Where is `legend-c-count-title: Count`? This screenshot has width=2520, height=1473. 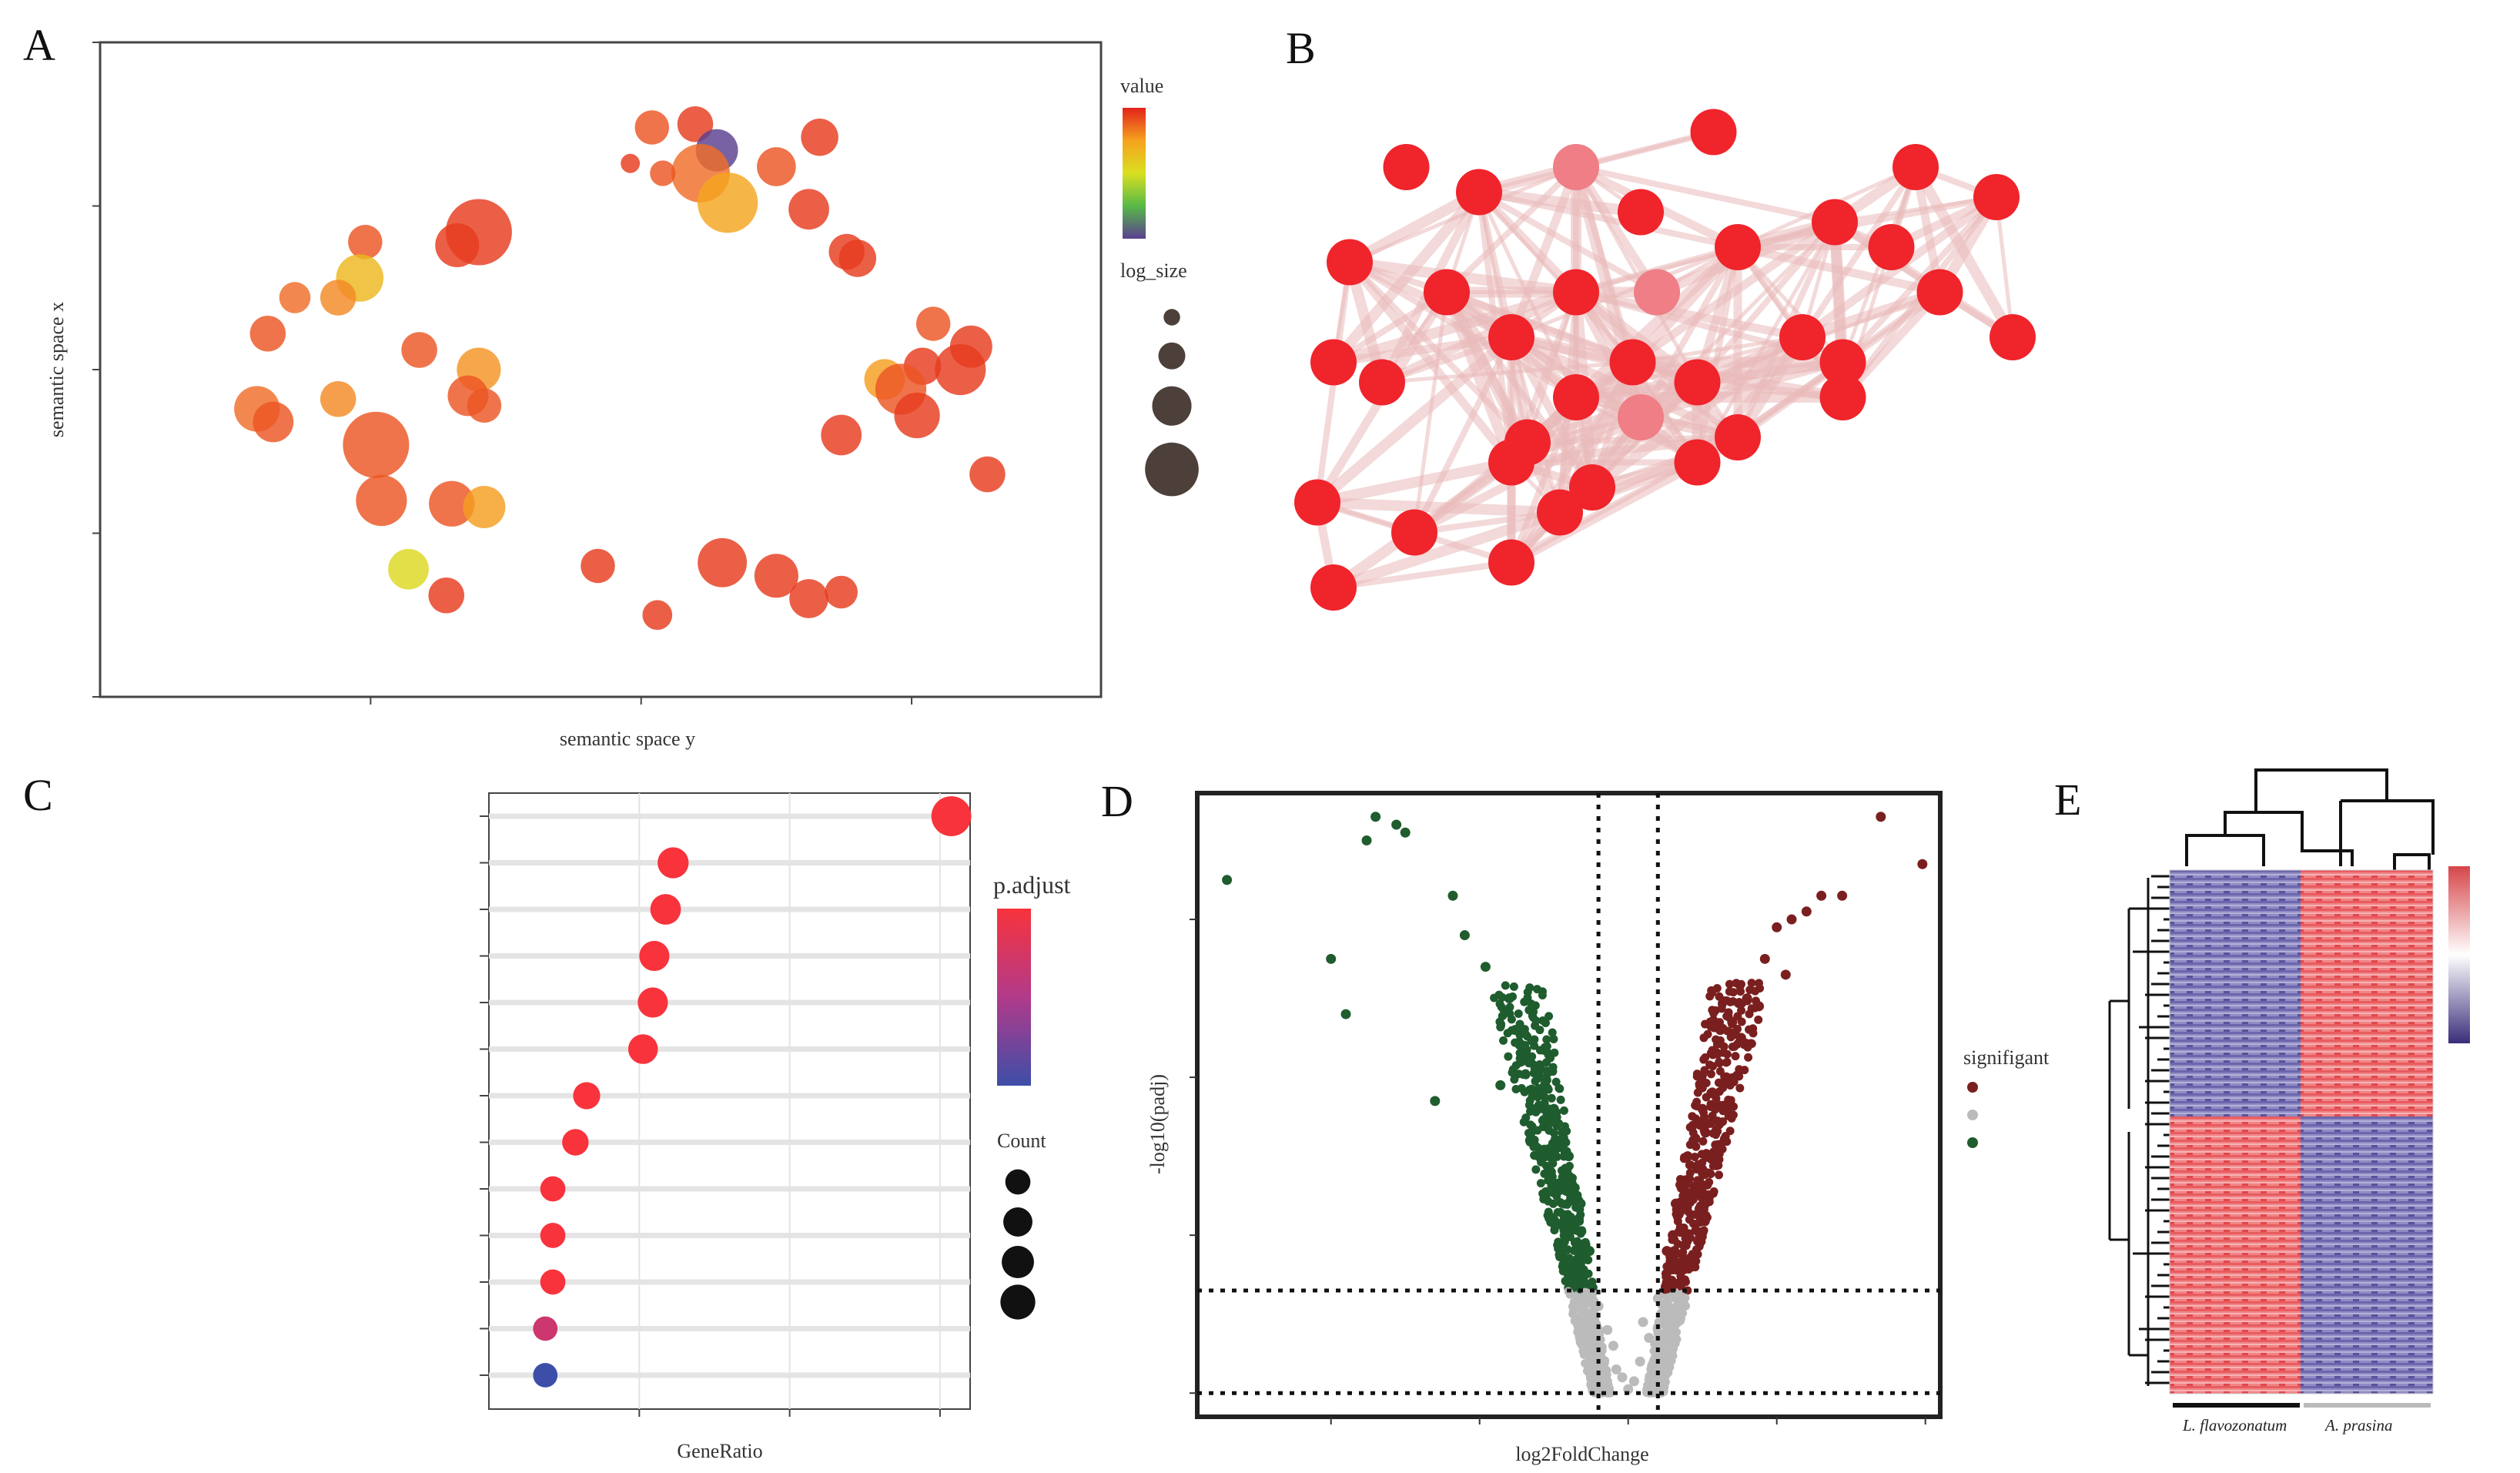 legend-c-count-title: Count is located at coordinates (1021, 1141).